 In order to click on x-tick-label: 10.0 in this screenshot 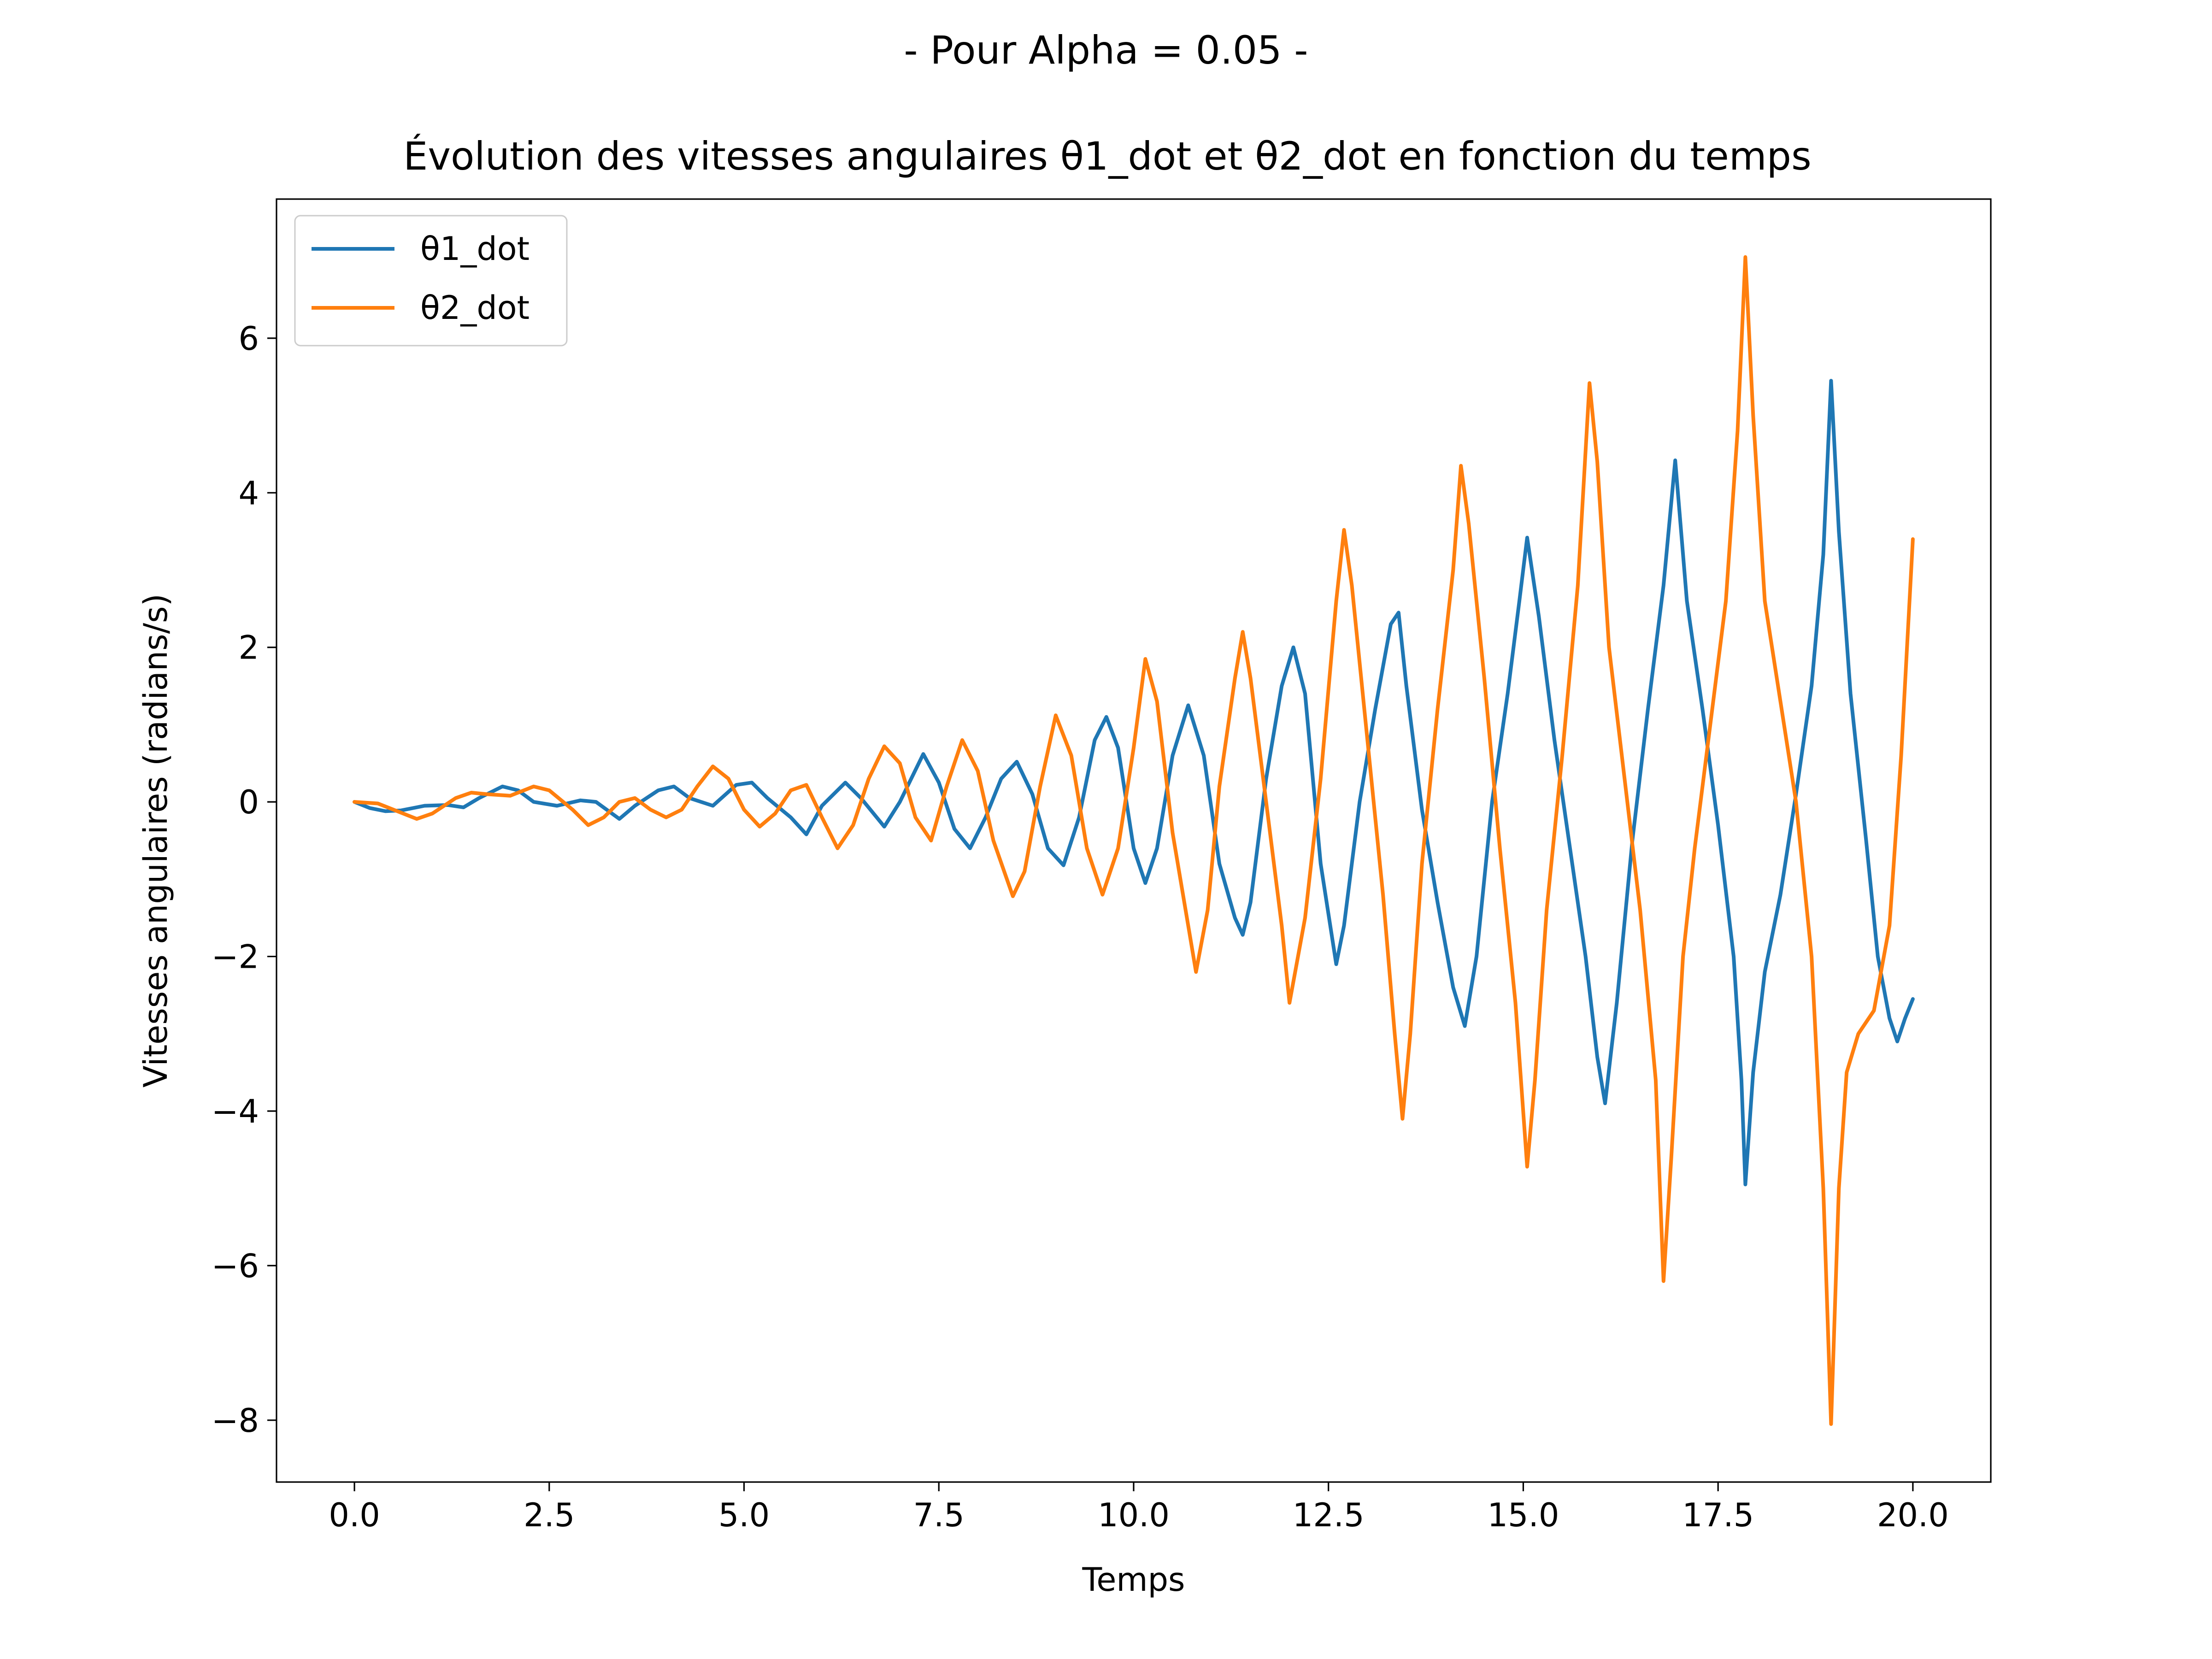, I will do `click(1134, 1515)`.